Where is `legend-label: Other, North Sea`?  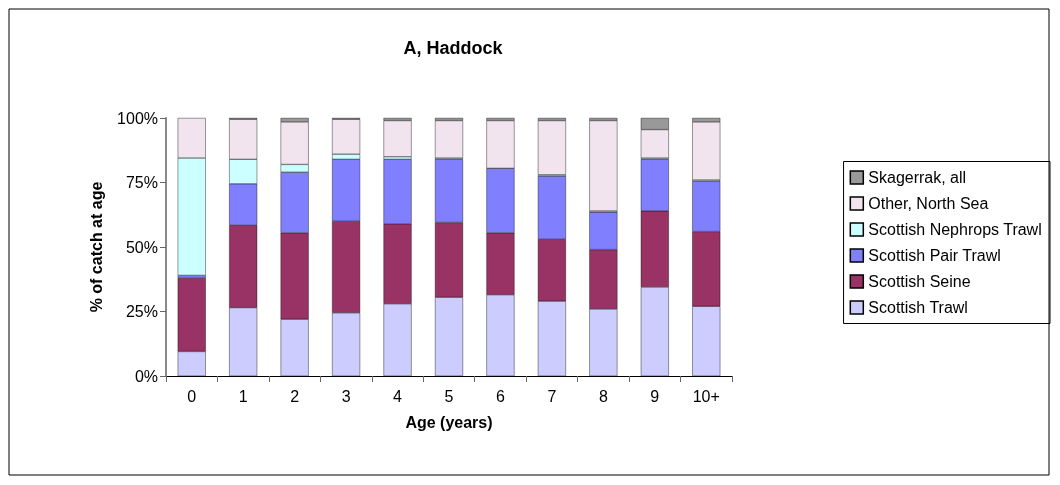
legend-label: Other, North Sea is located at coordinates (928, 203).